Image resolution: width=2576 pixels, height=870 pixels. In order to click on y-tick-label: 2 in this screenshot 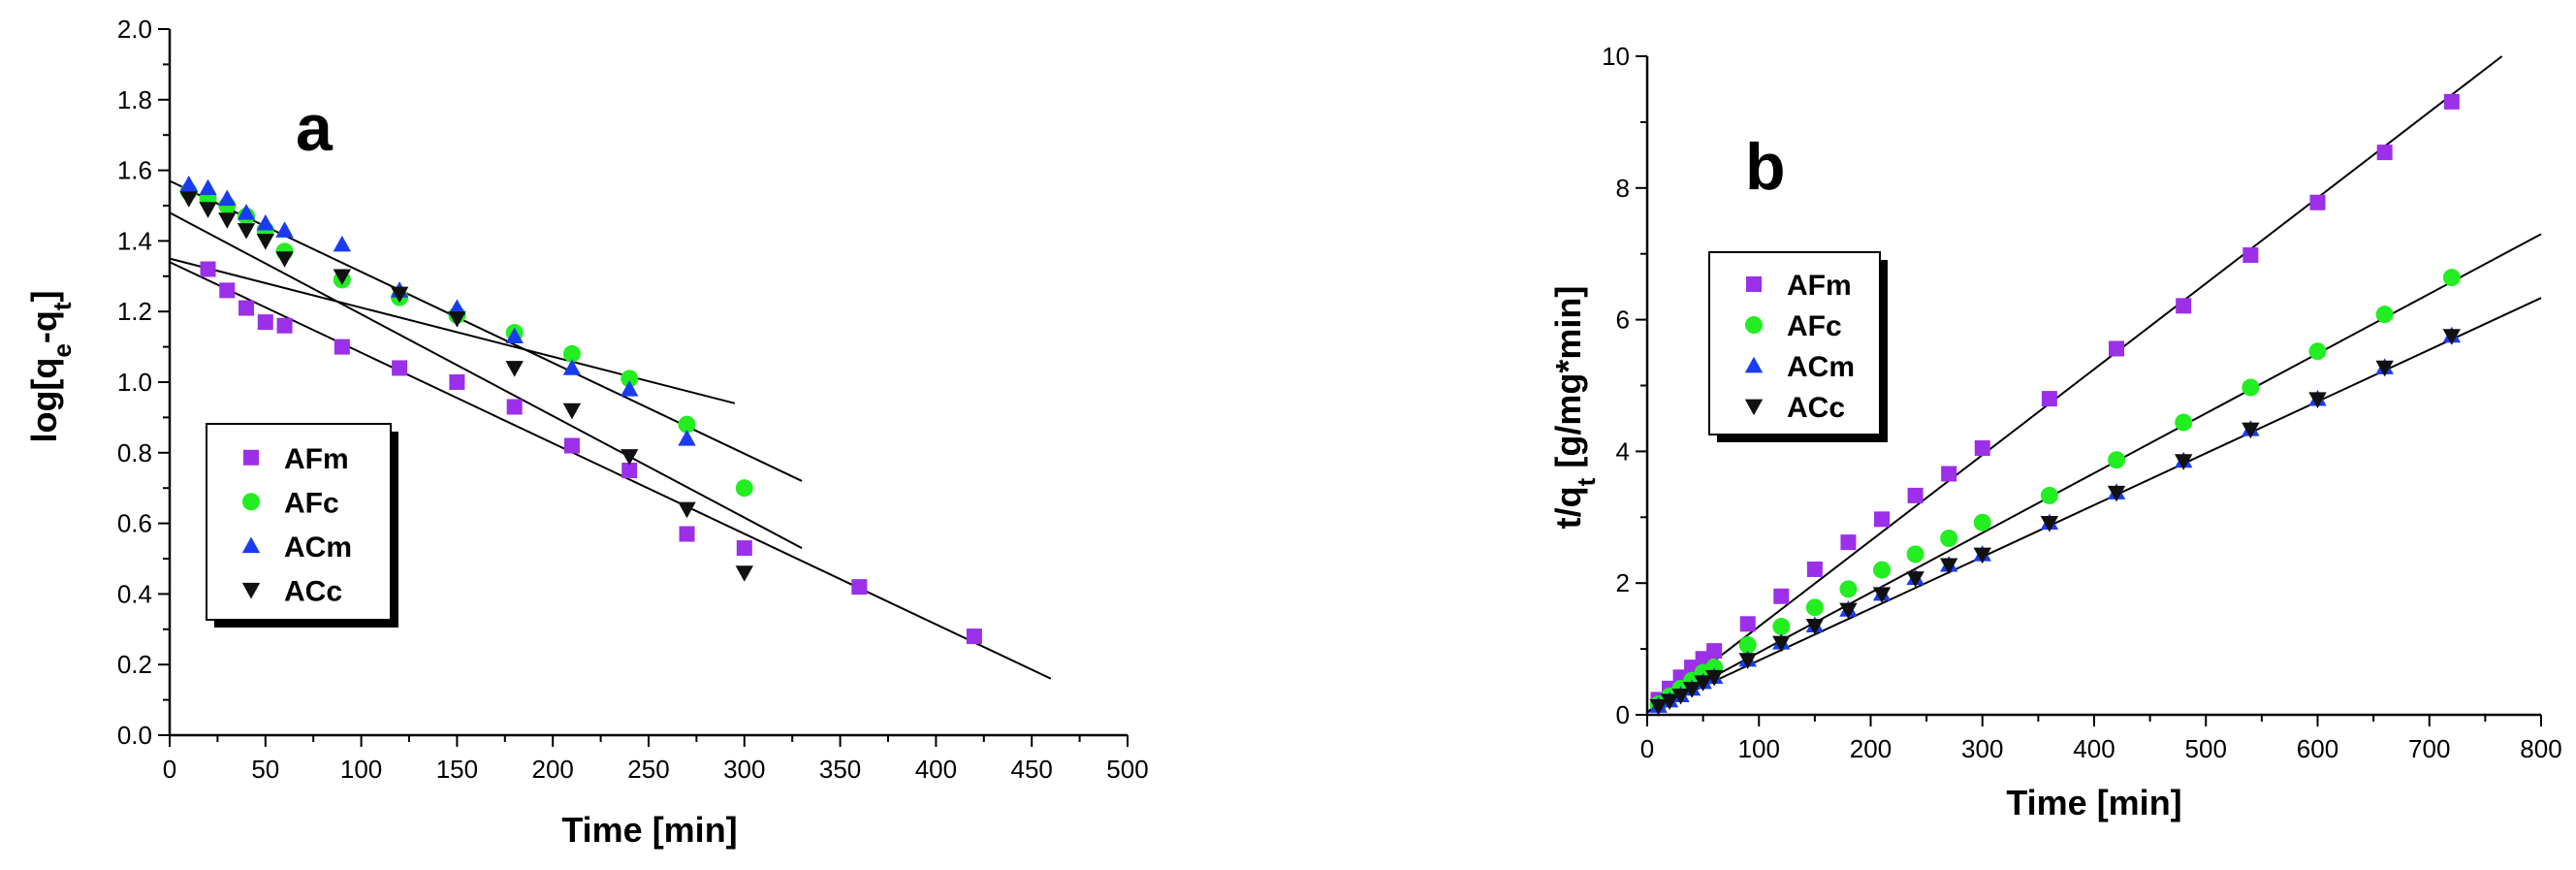, I will do `click(1623, 582)`.